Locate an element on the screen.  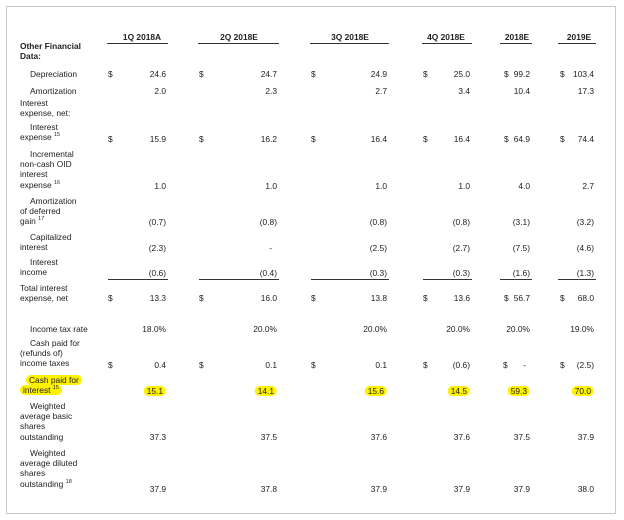
table-cell: 2.7 is located at coordinates (588, 186).